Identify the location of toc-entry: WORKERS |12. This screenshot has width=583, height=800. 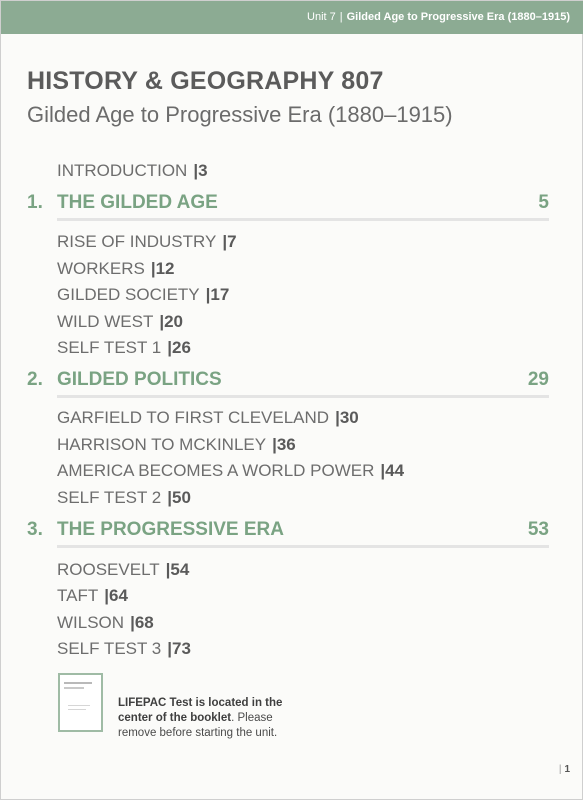
(116, 269).